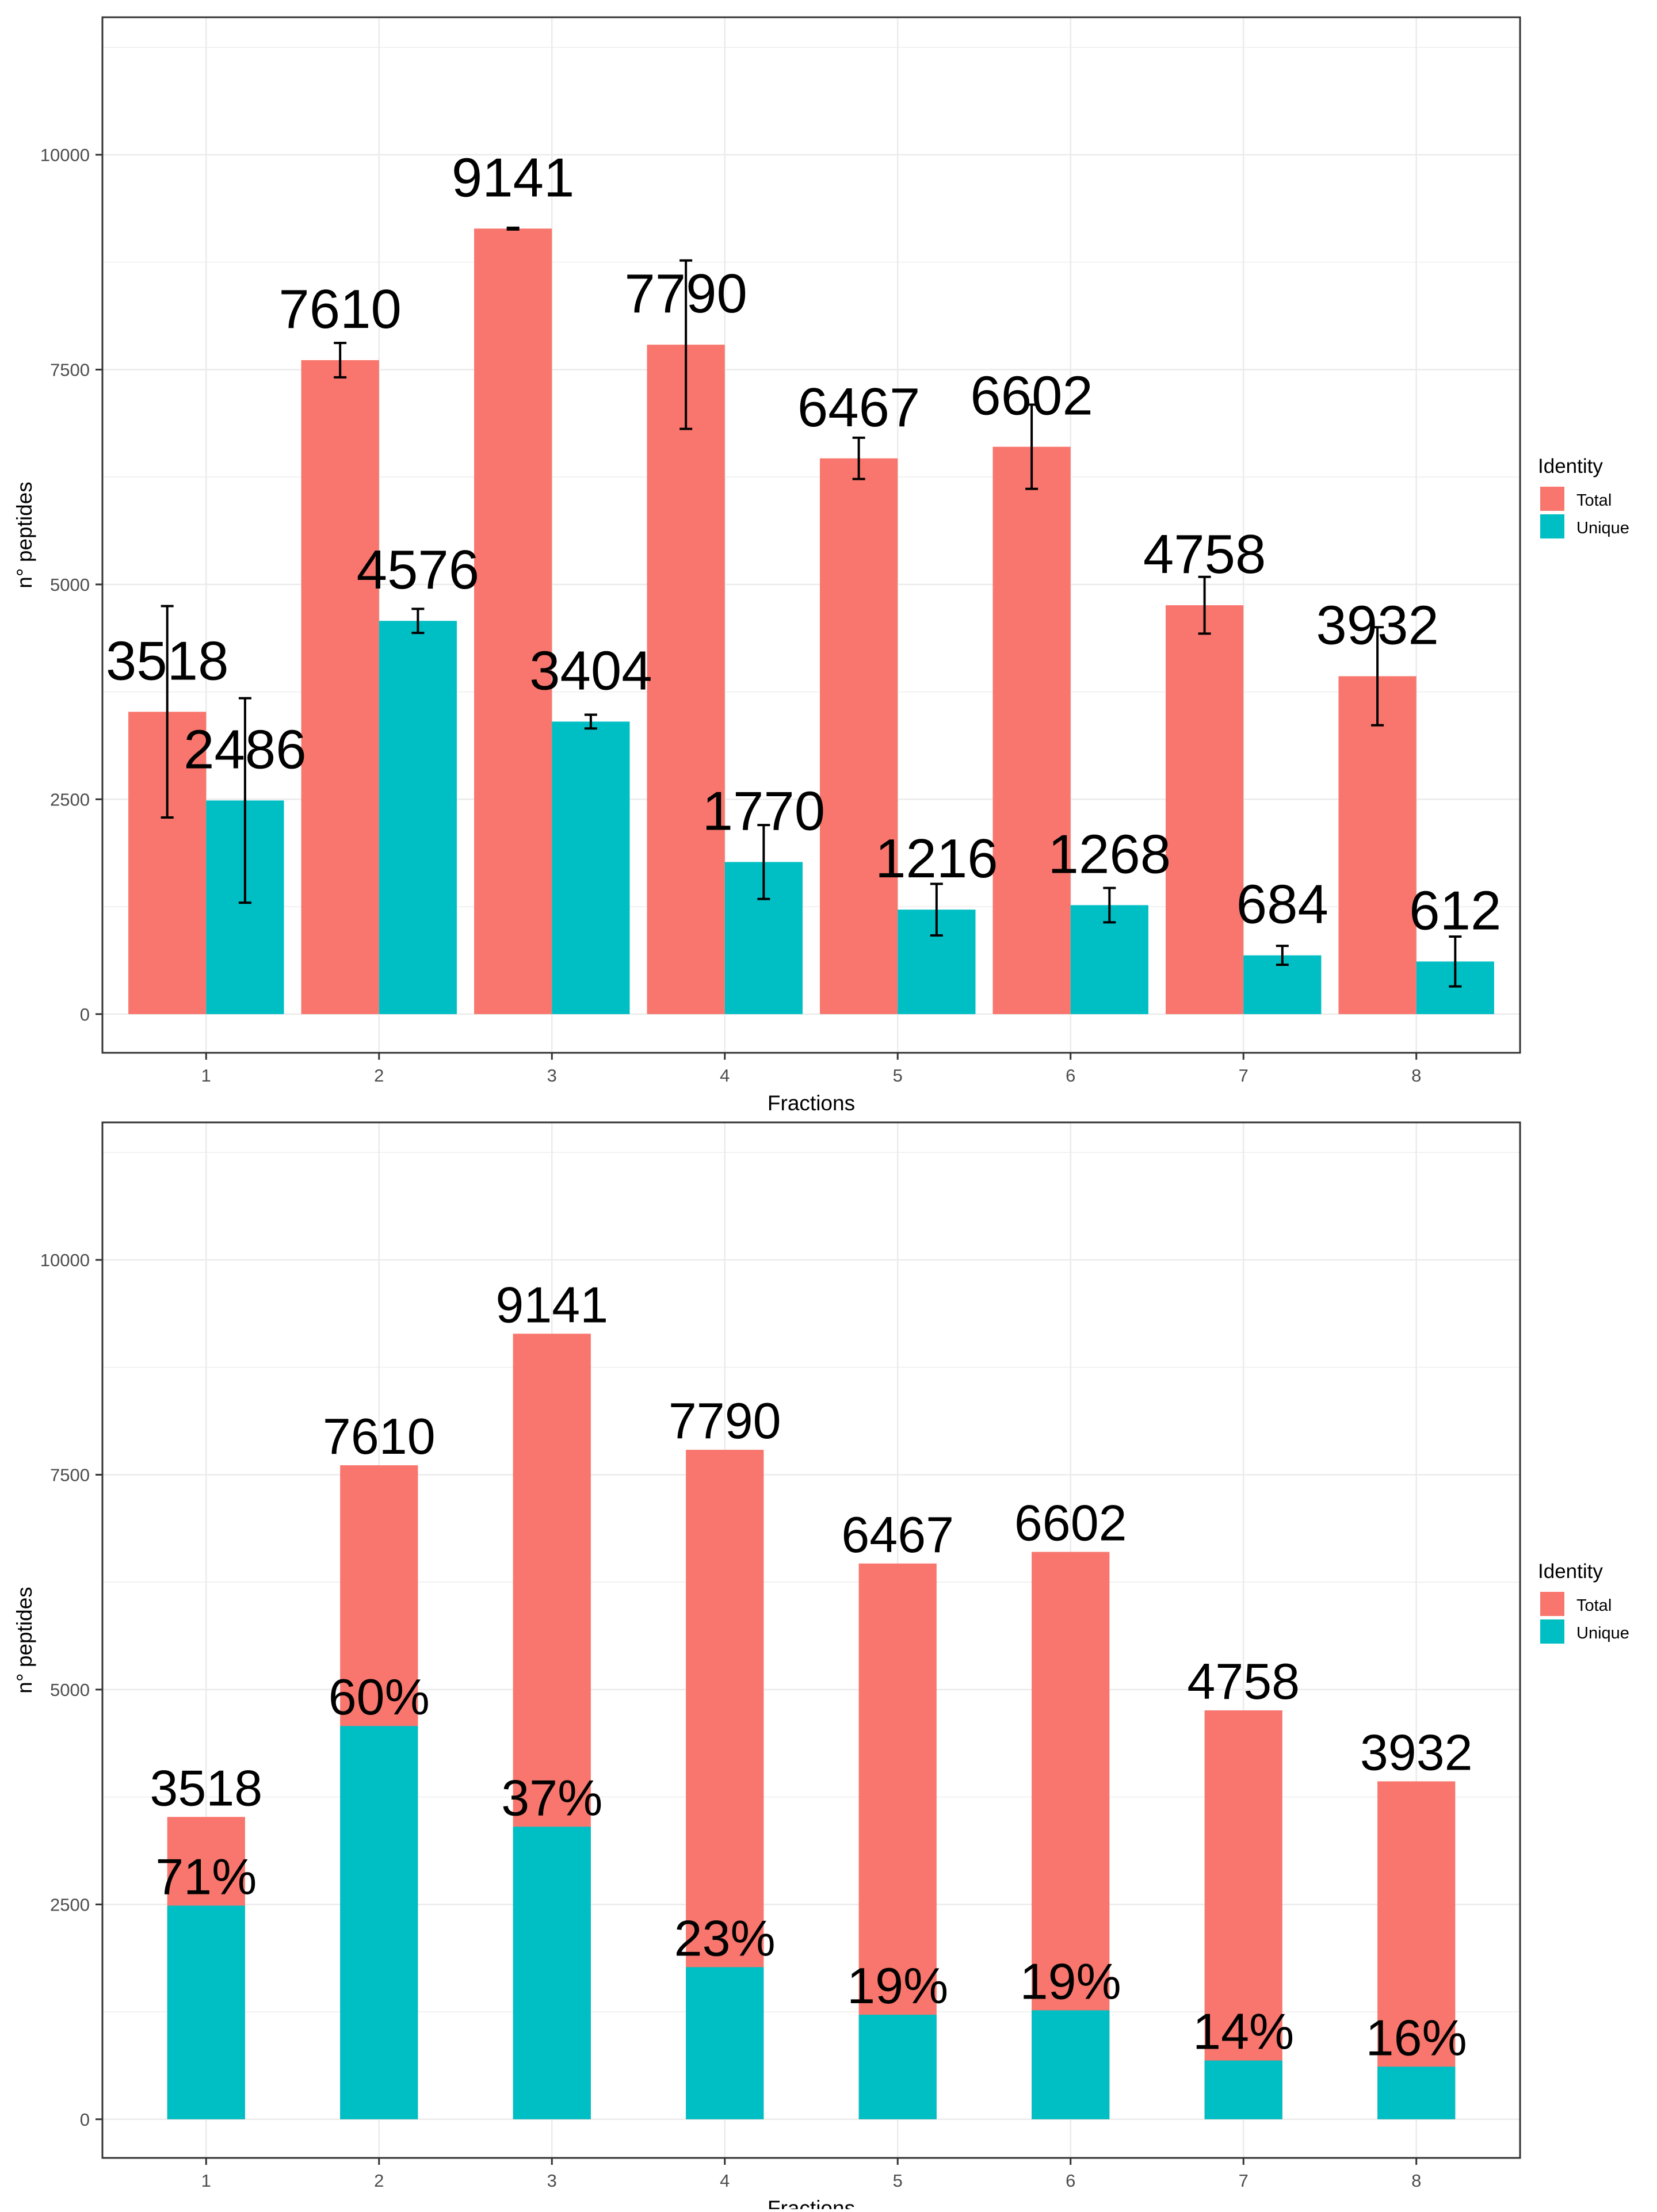 The height and width of the screenshot is (2212, 1657). What do you see at coordinates (1109, 854) in the screenshot?
I see `data-label-unique-6: 1268` at bounding box center [1109, 854].